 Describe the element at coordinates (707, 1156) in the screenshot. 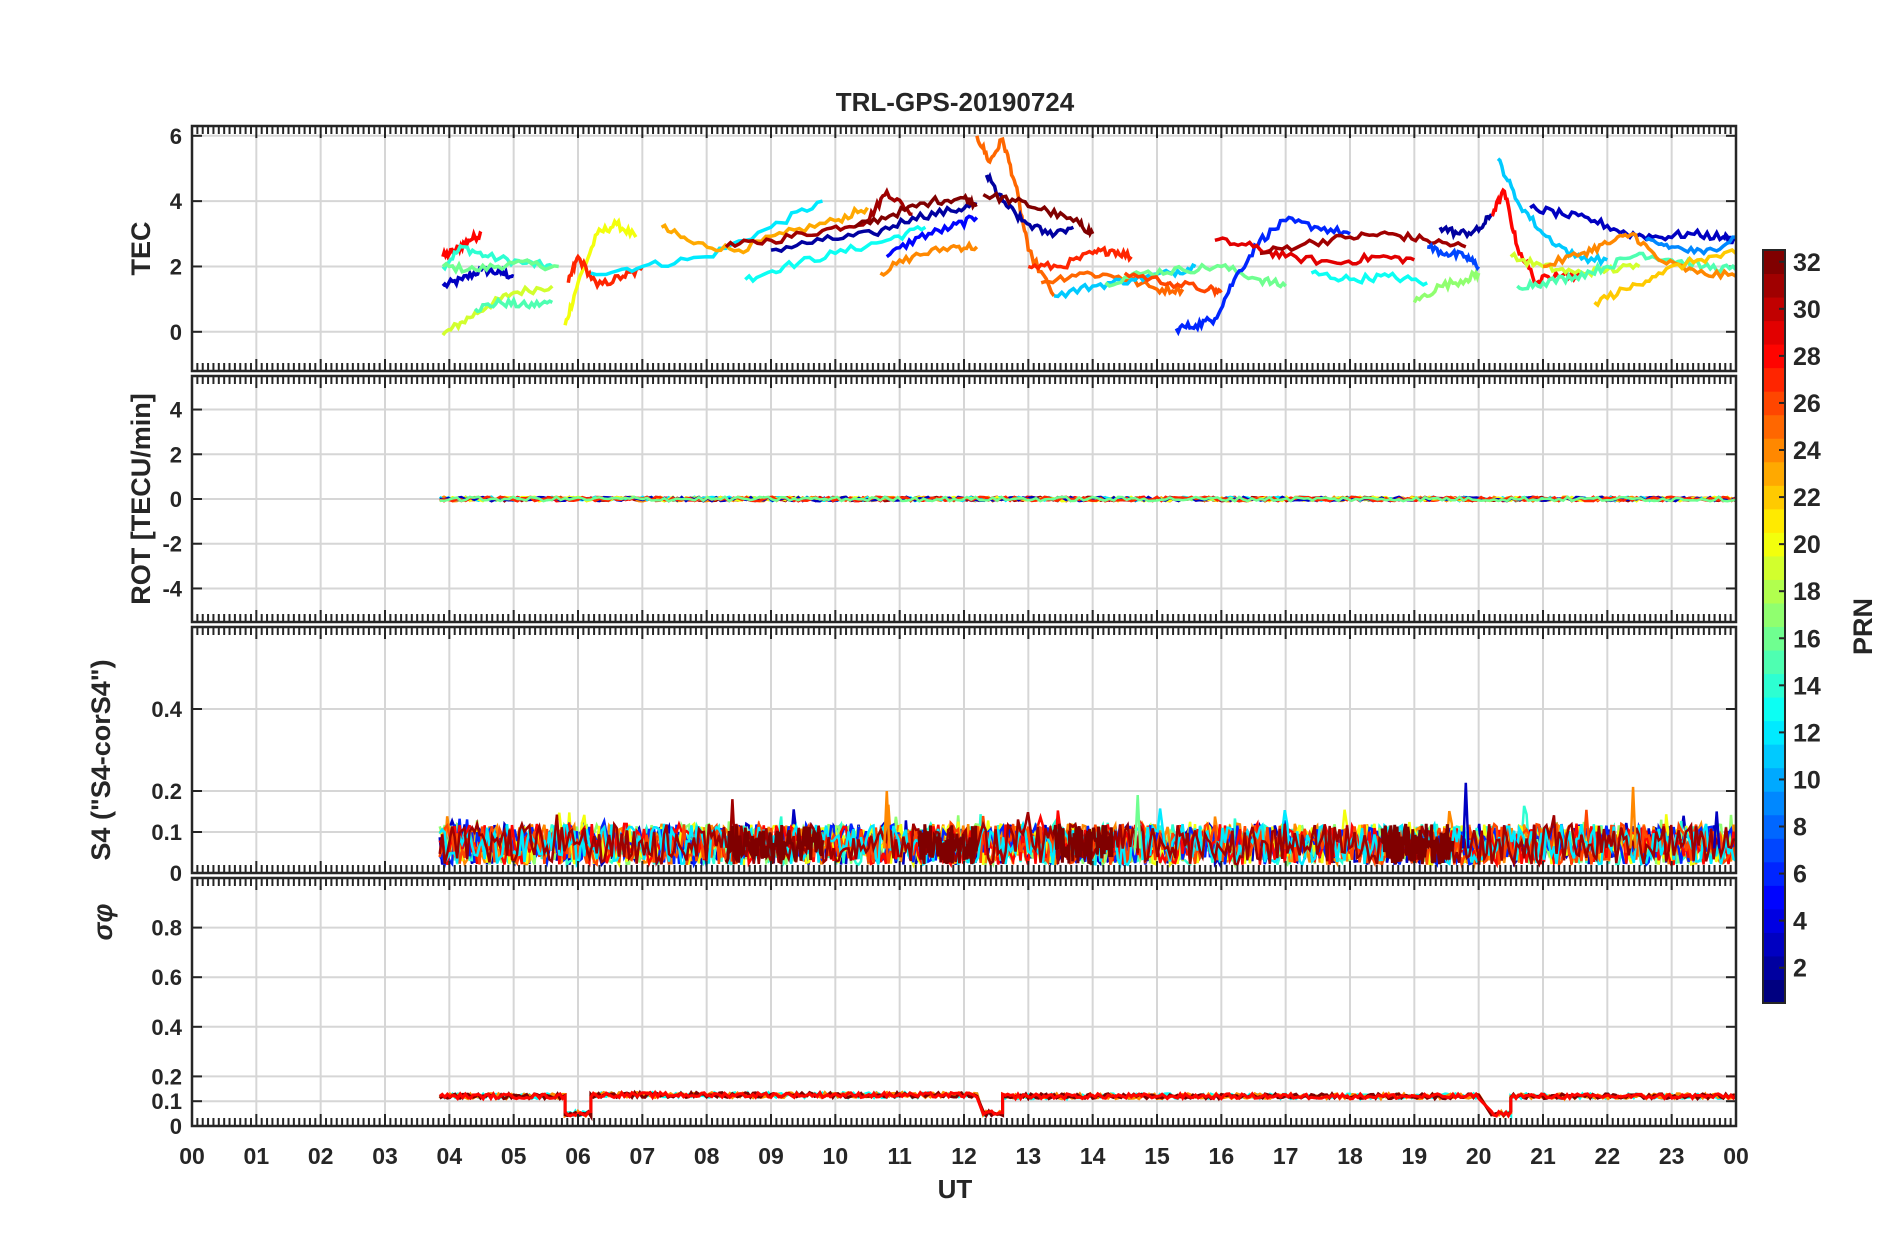

I see `x-tick-label: 08` at that location.